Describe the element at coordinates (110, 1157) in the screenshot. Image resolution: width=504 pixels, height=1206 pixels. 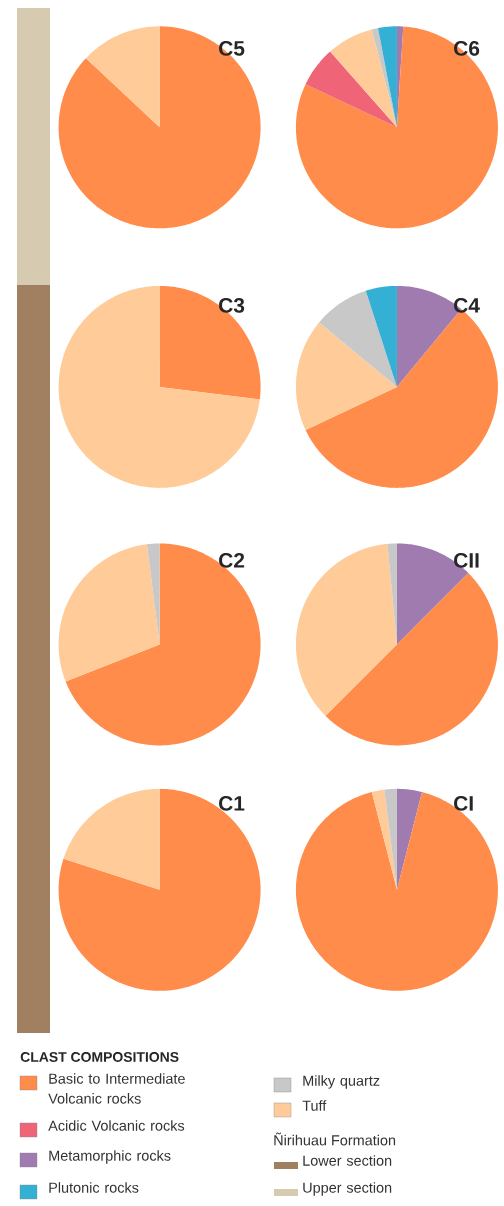
I see `category-label: Metamorphic rocks` at that location.